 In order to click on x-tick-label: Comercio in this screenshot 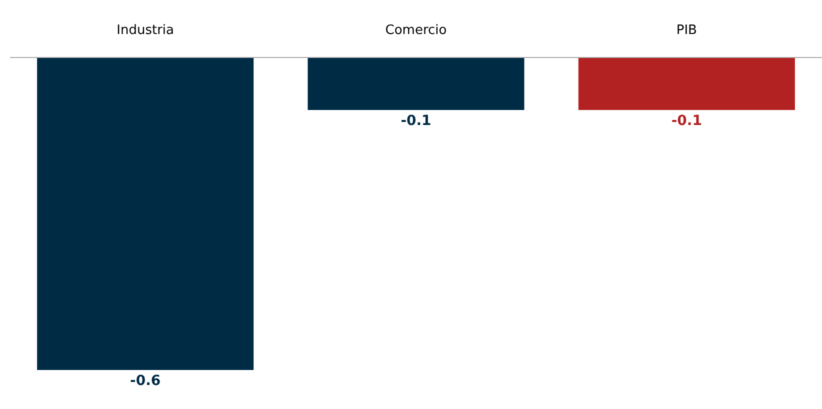, I will do `click(416, 30)`.